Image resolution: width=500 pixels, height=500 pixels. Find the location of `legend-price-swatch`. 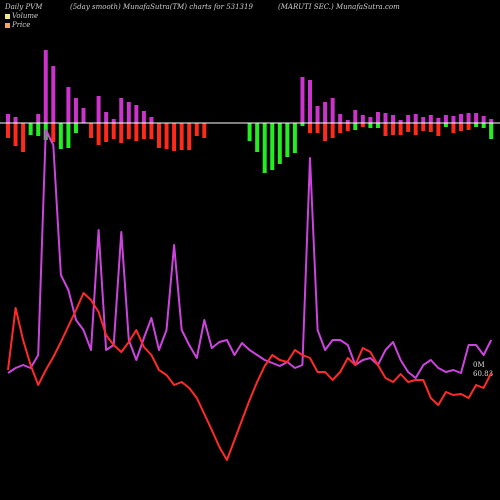

legend-price-swatch is located at coordinates (7, 25).